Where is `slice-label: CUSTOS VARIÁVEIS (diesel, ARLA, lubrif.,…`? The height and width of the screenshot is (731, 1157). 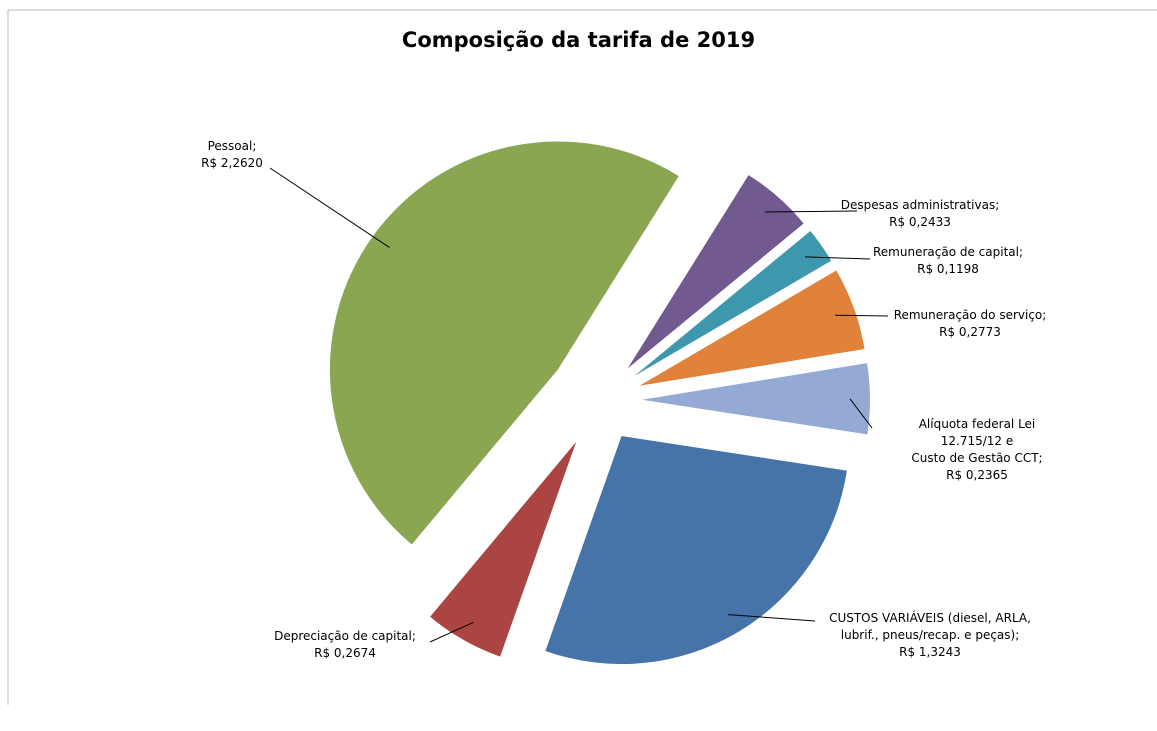
slice-label: CUSTOS VARIÁVEIS (diesel, ARLA, lubrif.,… is located at coordinates (930, 626).